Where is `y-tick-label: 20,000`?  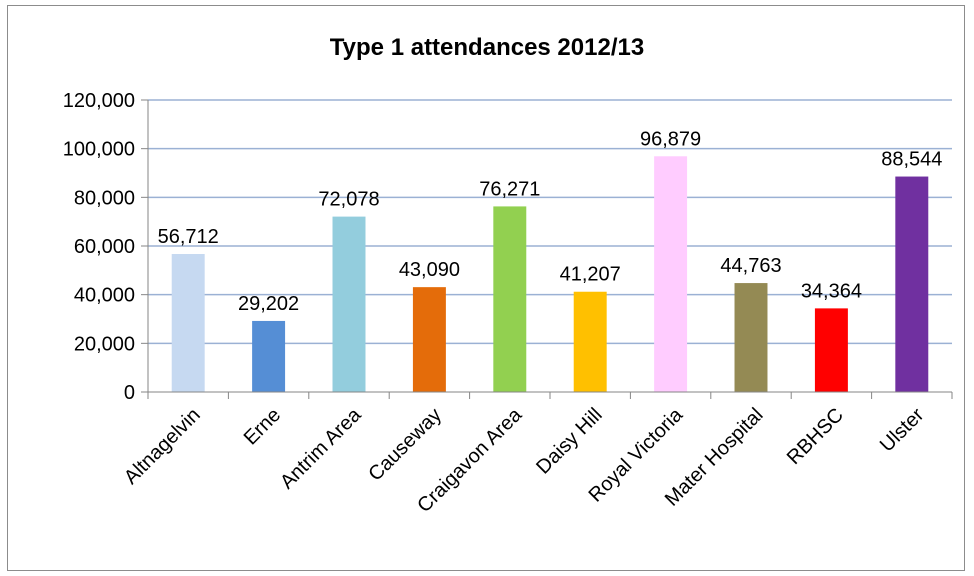
y-tick-label: 20,000 is located at coordinates (104, 344).